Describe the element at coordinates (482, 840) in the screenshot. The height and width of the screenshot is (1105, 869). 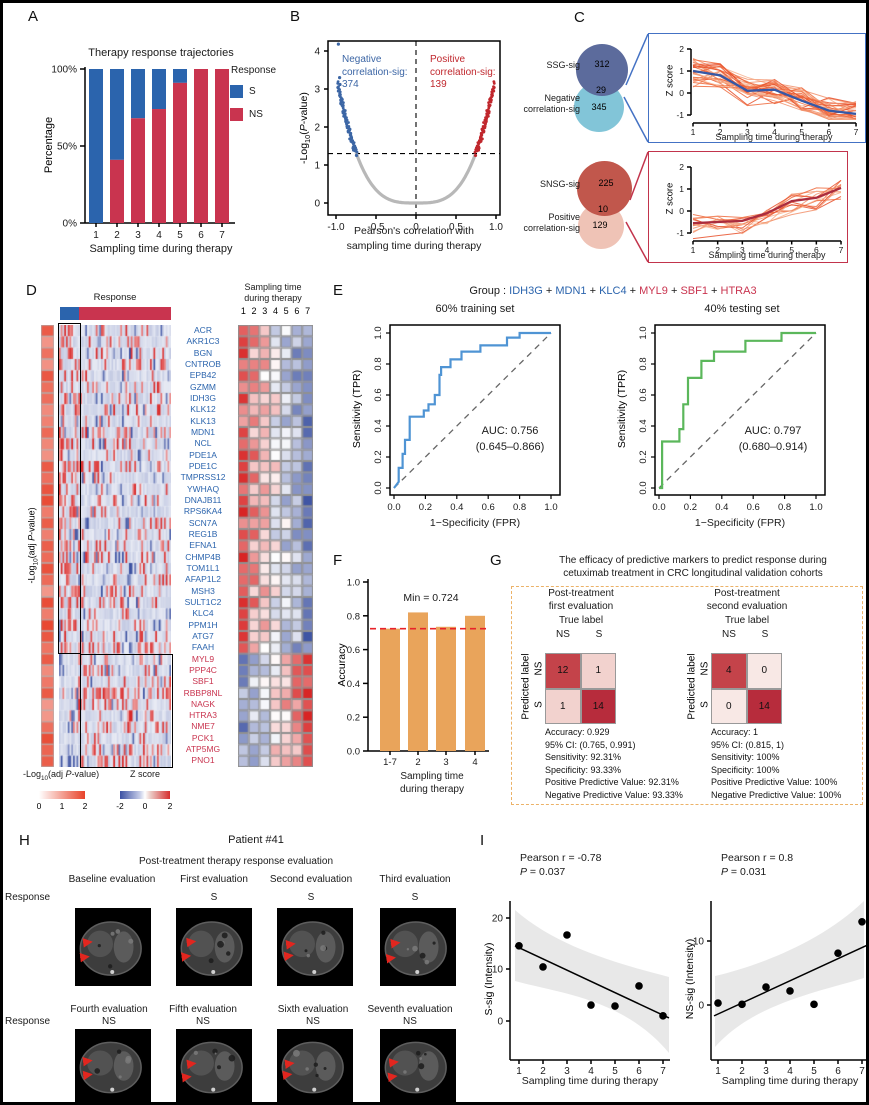
I see `panel-letter-i: I` at that location.